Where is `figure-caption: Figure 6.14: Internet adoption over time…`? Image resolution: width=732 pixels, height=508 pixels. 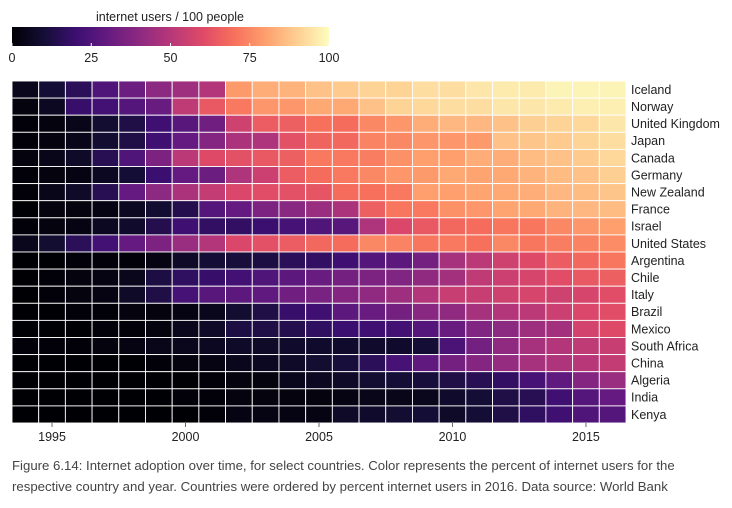 figure-caption: Figure 6.14: Internet adoption over time… is located at coordinates (343, 476).